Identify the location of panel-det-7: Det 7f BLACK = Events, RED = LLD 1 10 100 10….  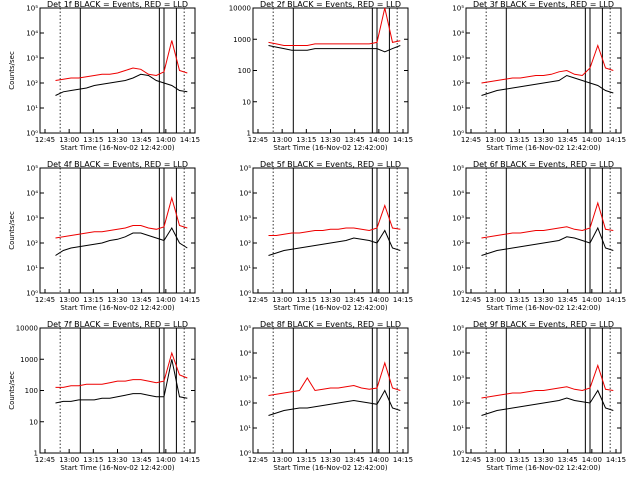
(104, 396).